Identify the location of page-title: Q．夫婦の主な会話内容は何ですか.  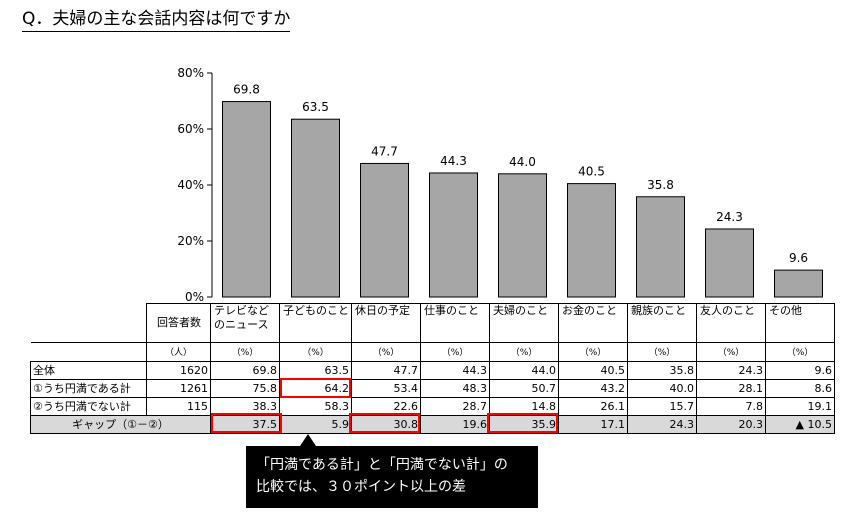
(156, 20).